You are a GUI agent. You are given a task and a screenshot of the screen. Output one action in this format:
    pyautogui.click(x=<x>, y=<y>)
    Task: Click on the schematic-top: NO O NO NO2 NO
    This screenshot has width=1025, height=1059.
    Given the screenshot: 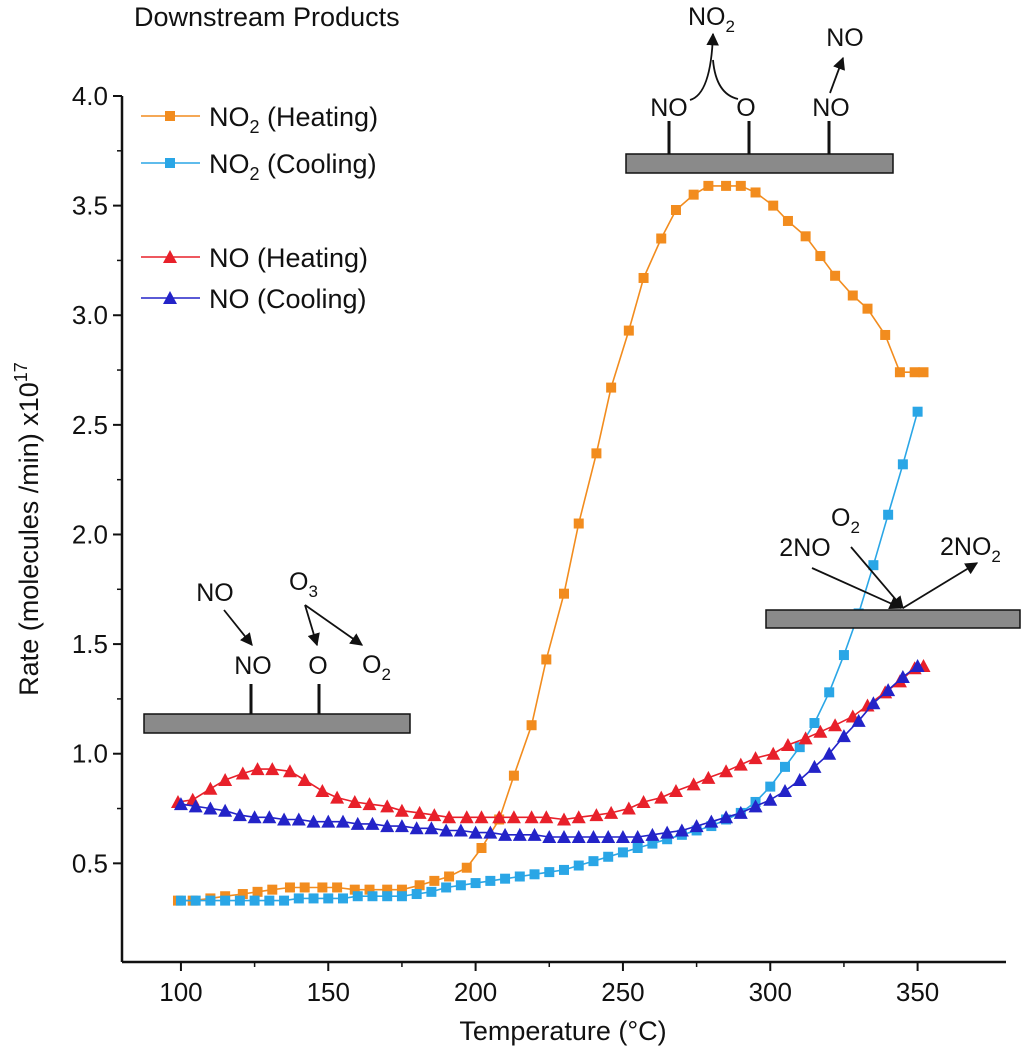 What is the action you would take?
    pyautogui.click(x=759, y=88)
    